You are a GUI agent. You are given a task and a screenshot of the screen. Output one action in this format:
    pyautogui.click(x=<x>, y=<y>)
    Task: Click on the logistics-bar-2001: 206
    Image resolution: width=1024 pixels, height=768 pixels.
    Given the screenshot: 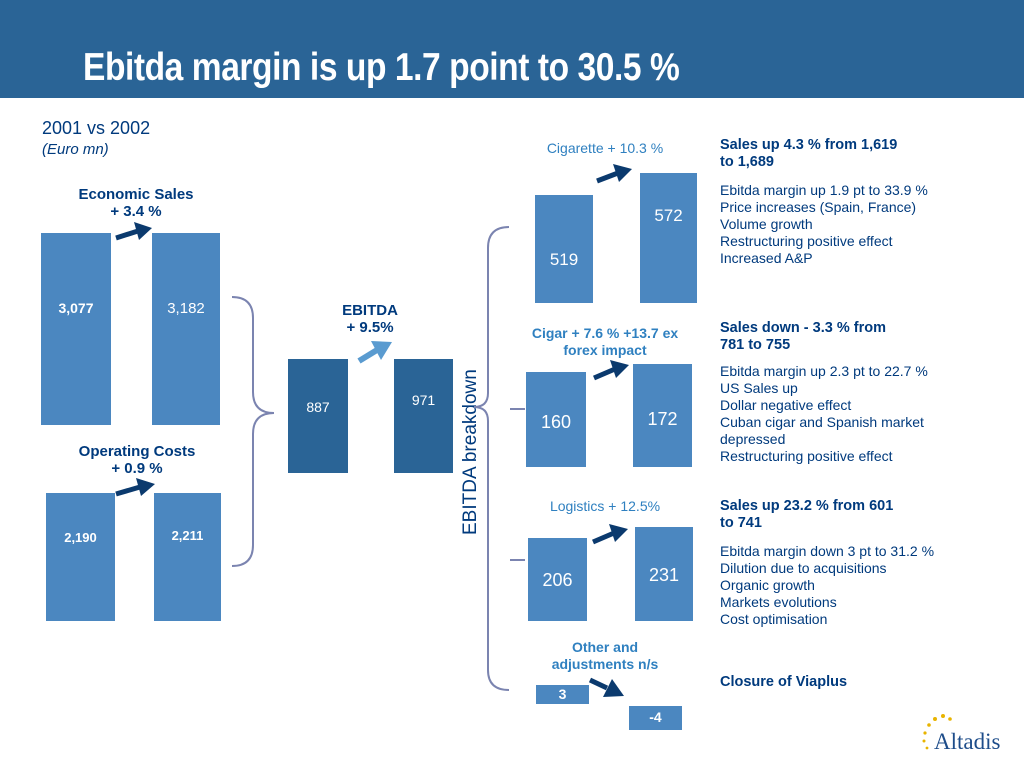 What is the action you would take?
    pyautogui.click(x=557, y=579)
    